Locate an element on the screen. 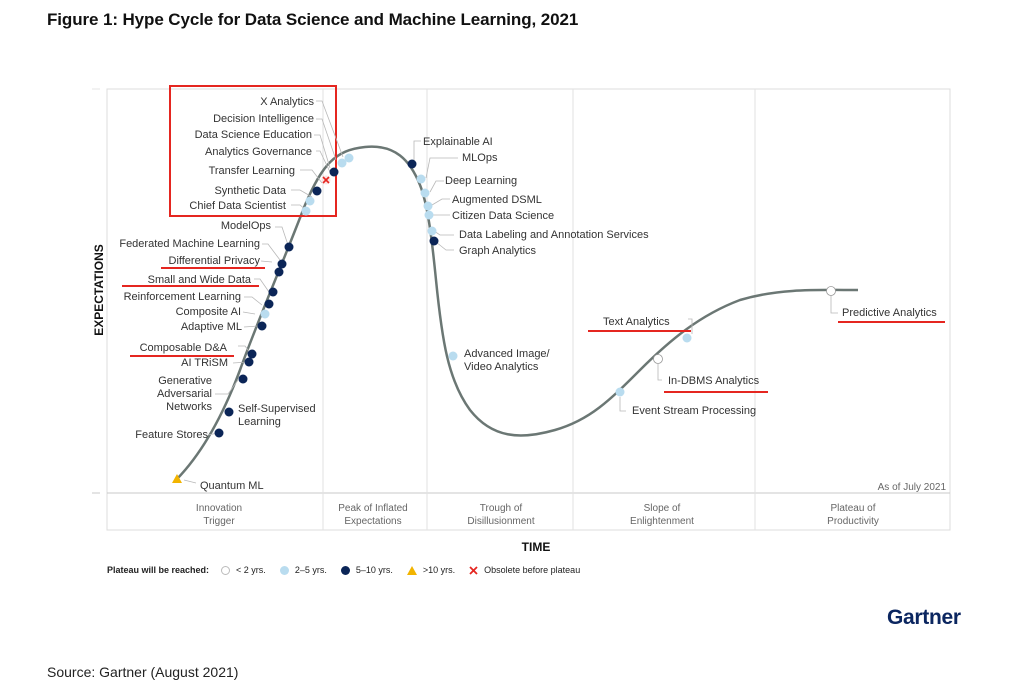 This screenshot has height=697, width=1024. phase-plateau-line1: Plateau of is located at coordinates (852, 508).